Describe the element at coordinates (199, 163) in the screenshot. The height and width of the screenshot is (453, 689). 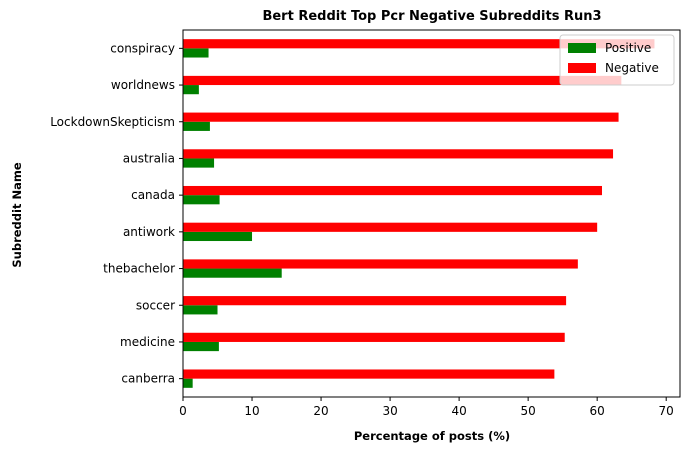
I see `bar-positive-australia` at that location.